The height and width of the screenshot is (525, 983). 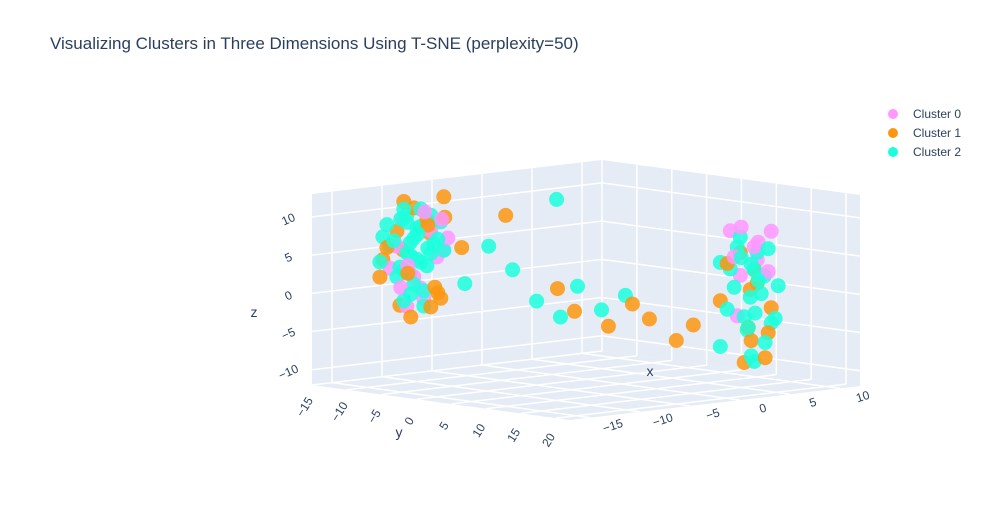 What do you see at coordinates (288, 334) in the screenshot?
I see `z-tick-label: −5` at bounding box center [288, 334].